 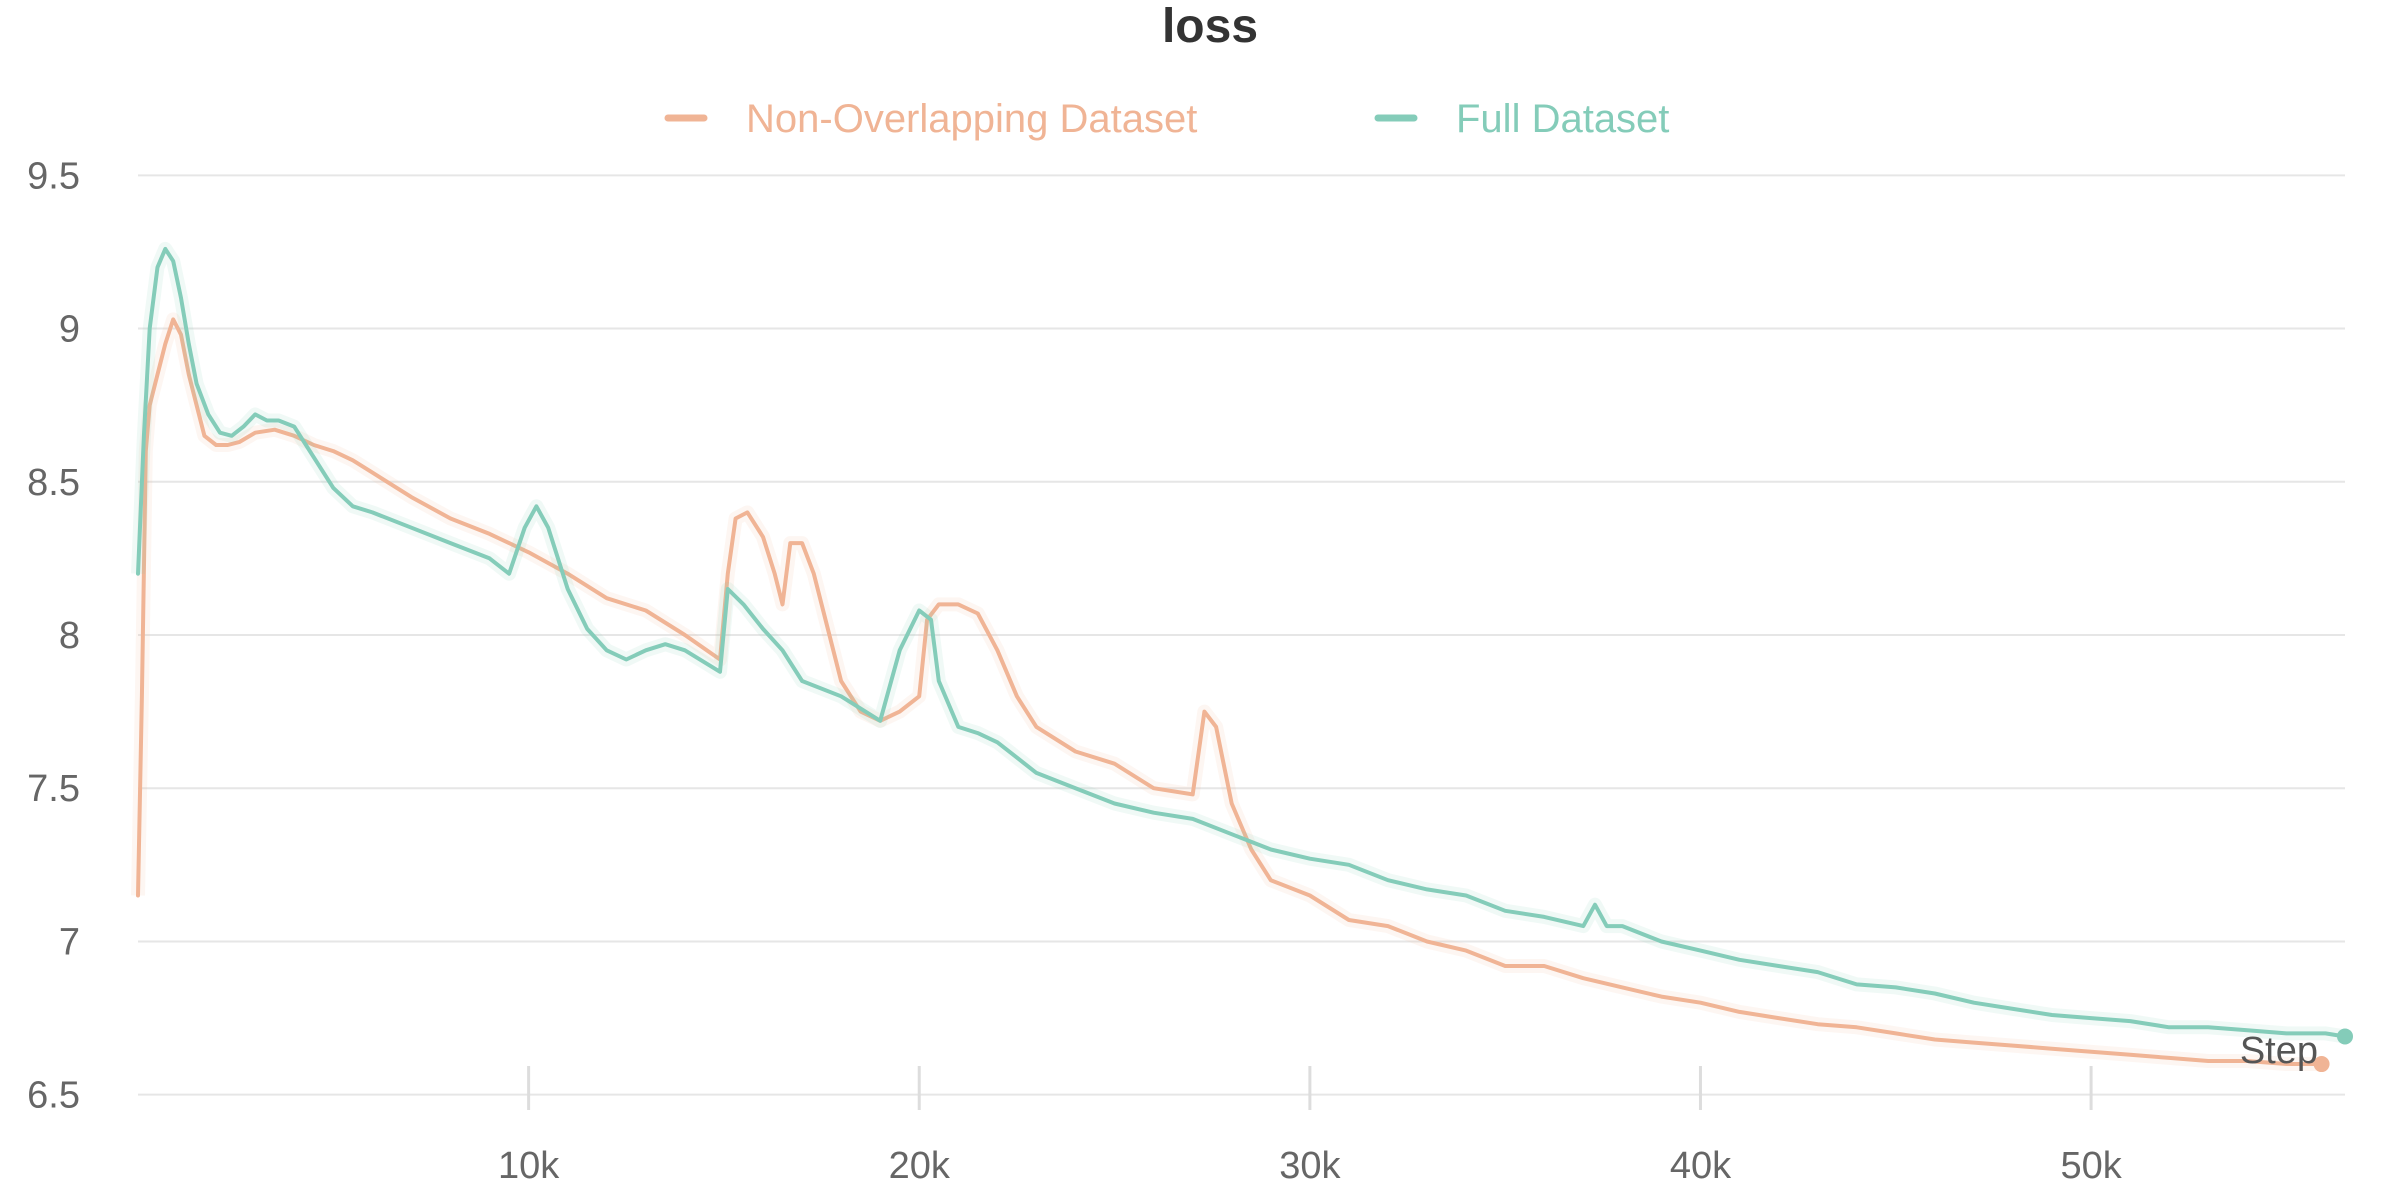 I want to click on y-tick-label: 6.5, so click(x=53, y=1096).